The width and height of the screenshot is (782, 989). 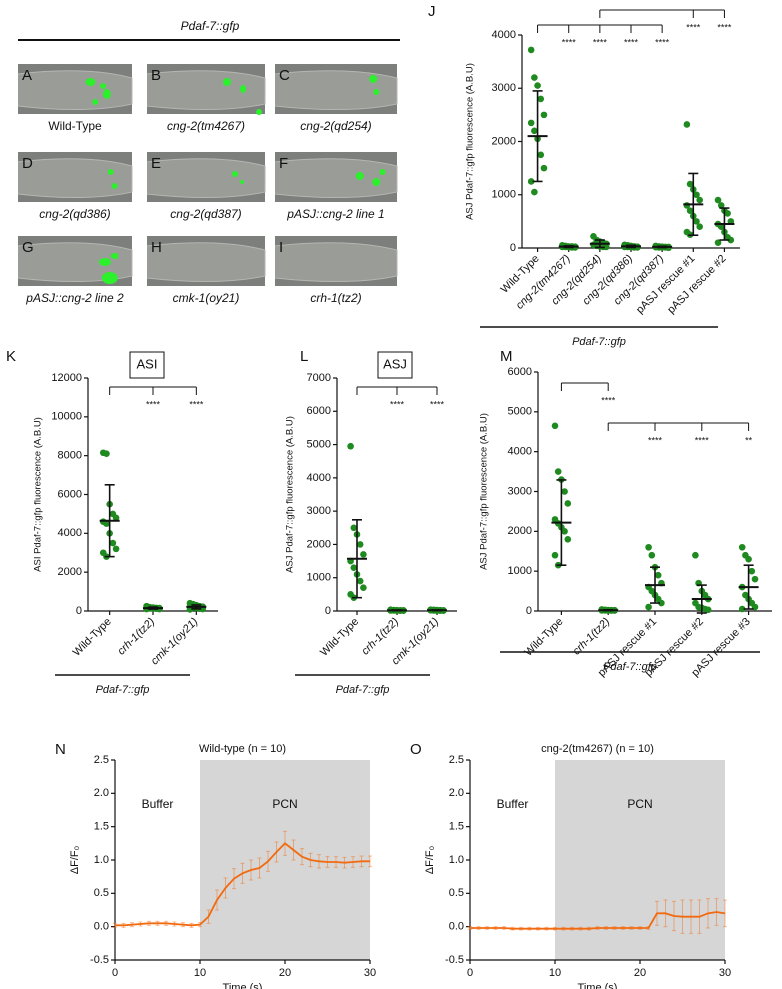 What do you see at coordinates (696, 284) in the screenshot?
I see `x-tick-label: pASJ rescue #2` at bounding box center [696, 284].